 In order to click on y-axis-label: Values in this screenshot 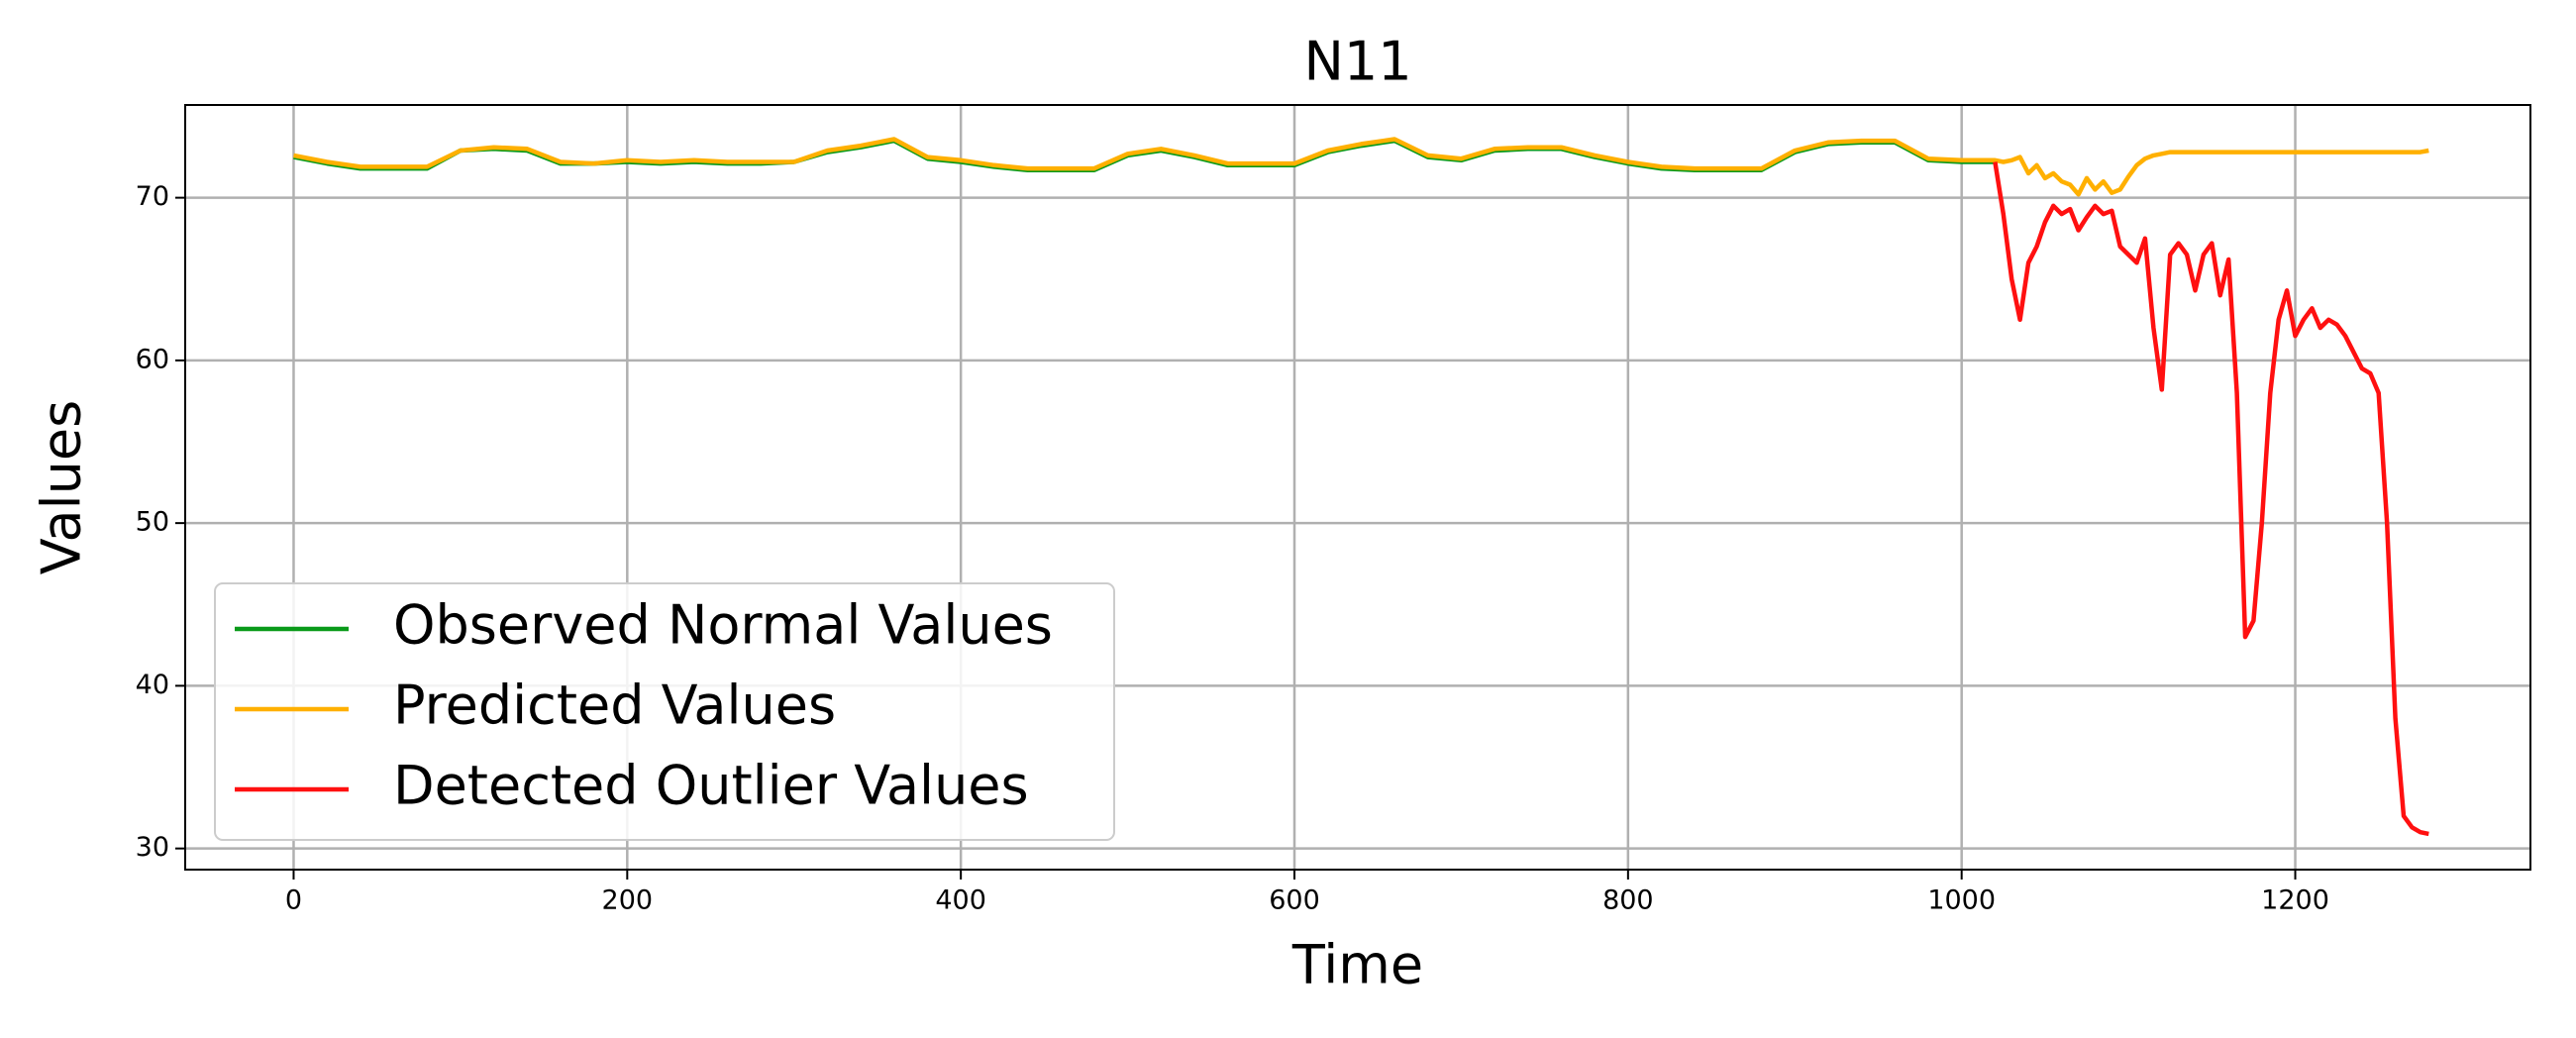, I will do `click(62, 487)`.